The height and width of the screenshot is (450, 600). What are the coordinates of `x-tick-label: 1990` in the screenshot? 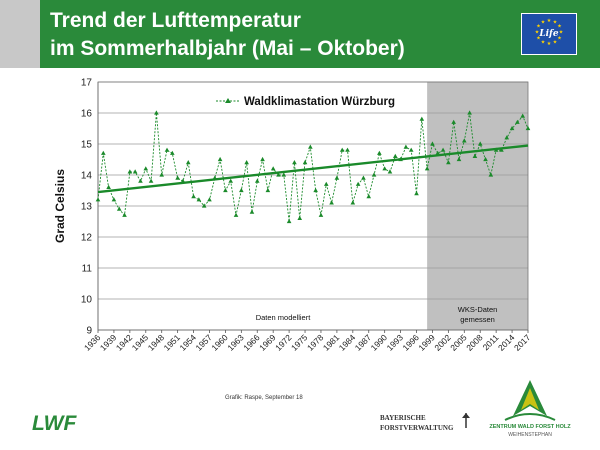 It's located at (379, 342).